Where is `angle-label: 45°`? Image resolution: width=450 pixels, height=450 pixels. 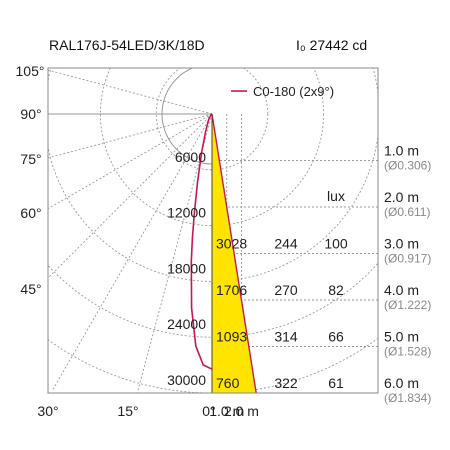 angle-label: 45° is located at coordinates (30, 289).